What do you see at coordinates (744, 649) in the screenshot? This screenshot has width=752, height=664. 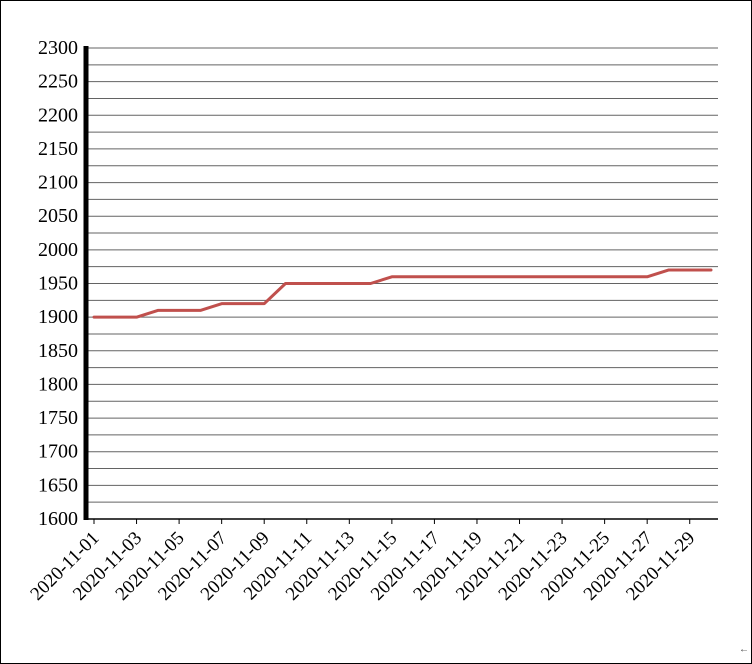 I see `line-break-mark-icon: ←` at bounding box center [744, 649].